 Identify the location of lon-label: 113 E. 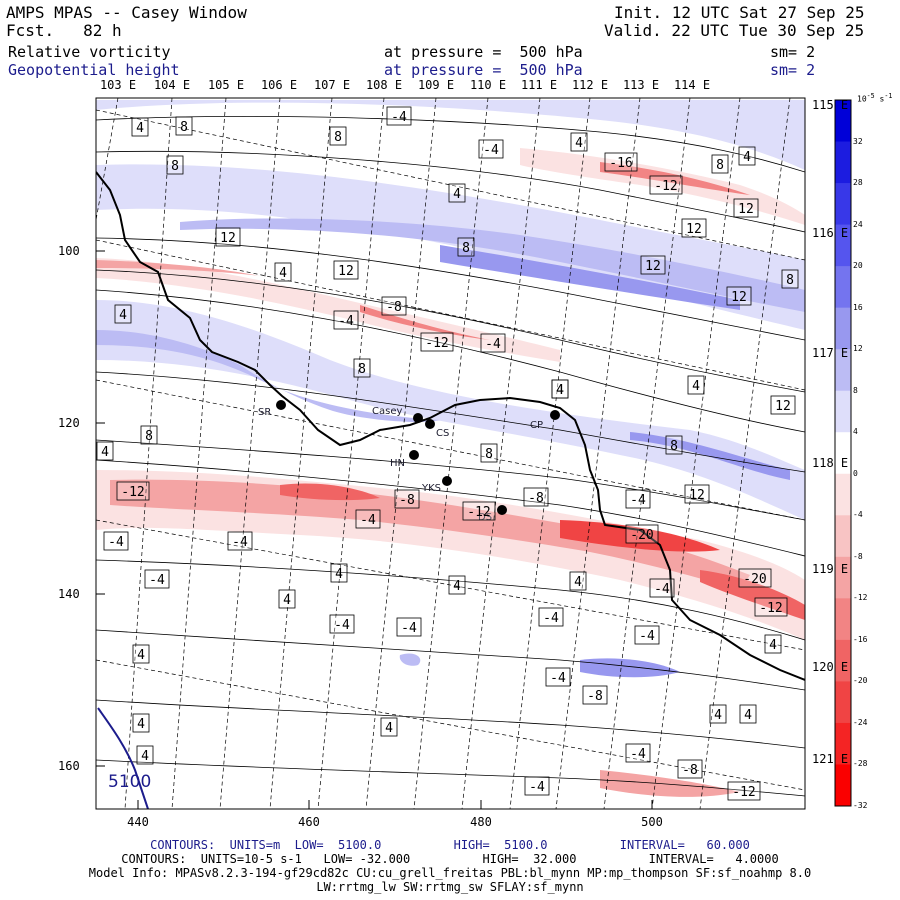
(641, 85).